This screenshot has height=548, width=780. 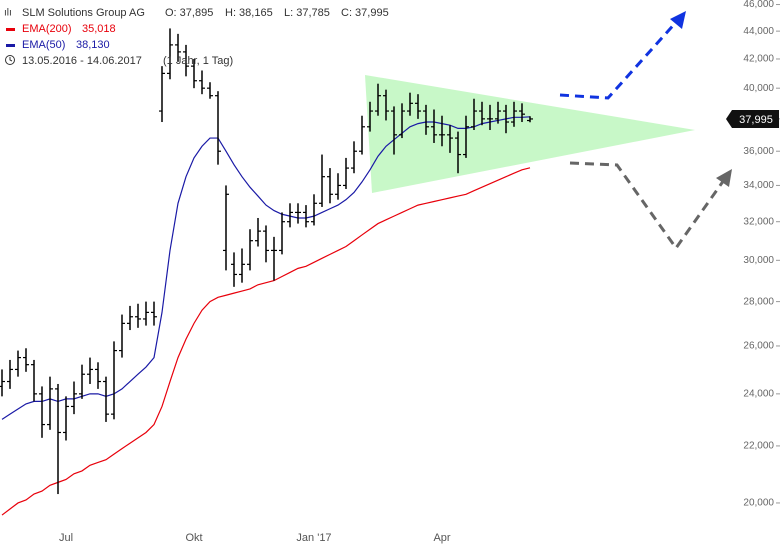 What do you see at coordinates (83, 13) in the screenshot?
I see `chart-title: SLM Solutions Group AG` at bounding box center [83, 13].